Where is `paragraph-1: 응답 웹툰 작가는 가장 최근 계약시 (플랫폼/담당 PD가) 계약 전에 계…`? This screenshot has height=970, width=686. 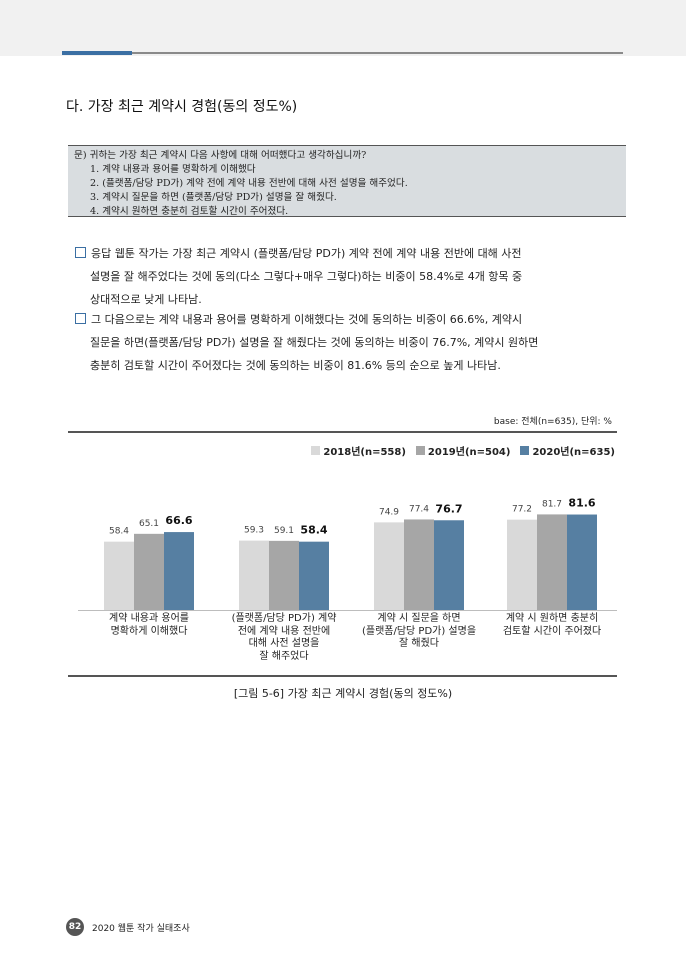
paragraph-1: 응답 웹툰 작가는 가장 최근 계약시 (플랫폼/담당 PD가) 계약 전에 계… is located at coordinates (345, 276).